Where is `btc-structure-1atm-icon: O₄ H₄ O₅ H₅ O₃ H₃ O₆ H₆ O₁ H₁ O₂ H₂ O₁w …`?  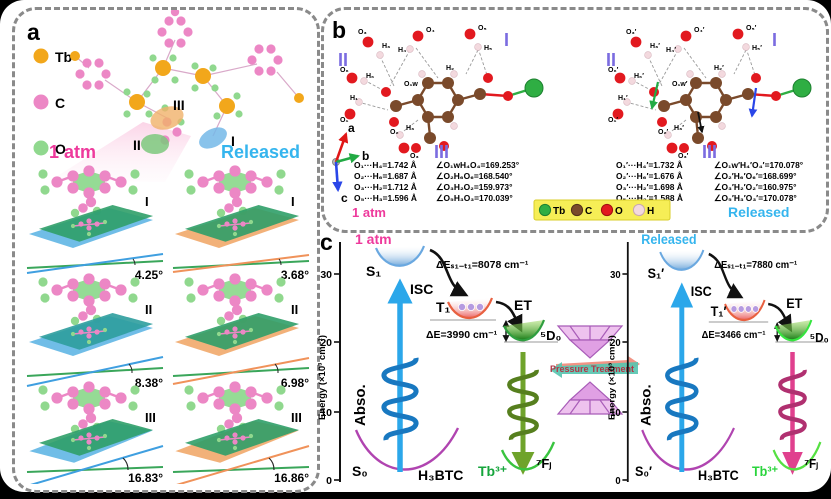
btc-structure-1atm-icon: O₄ H₄ O₅ H₅ O₃ H₃ O₆ H₆ O₁ H₁ O₂ H₂ O₁w … is located at coordinates (441, 93).